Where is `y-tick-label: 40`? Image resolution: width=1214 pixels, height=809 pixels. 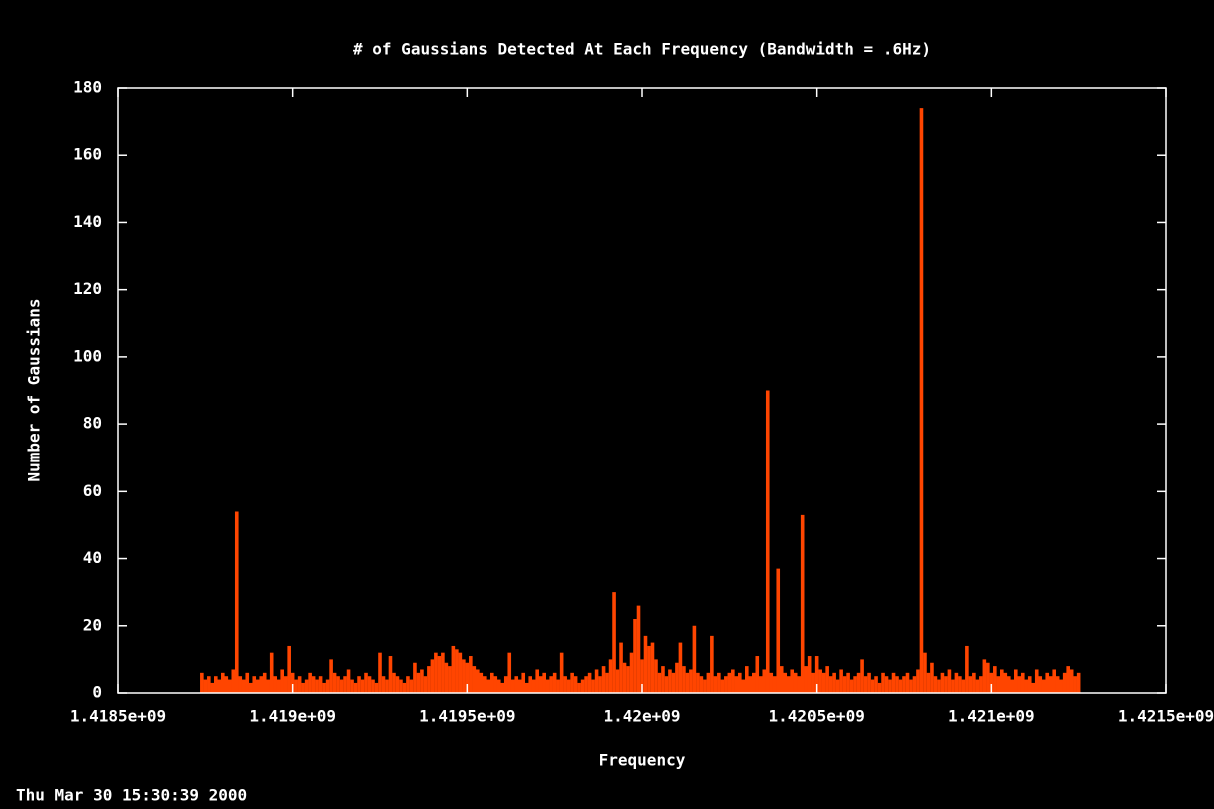
y-tick-label: 40 is located at coordinates (92, 557).